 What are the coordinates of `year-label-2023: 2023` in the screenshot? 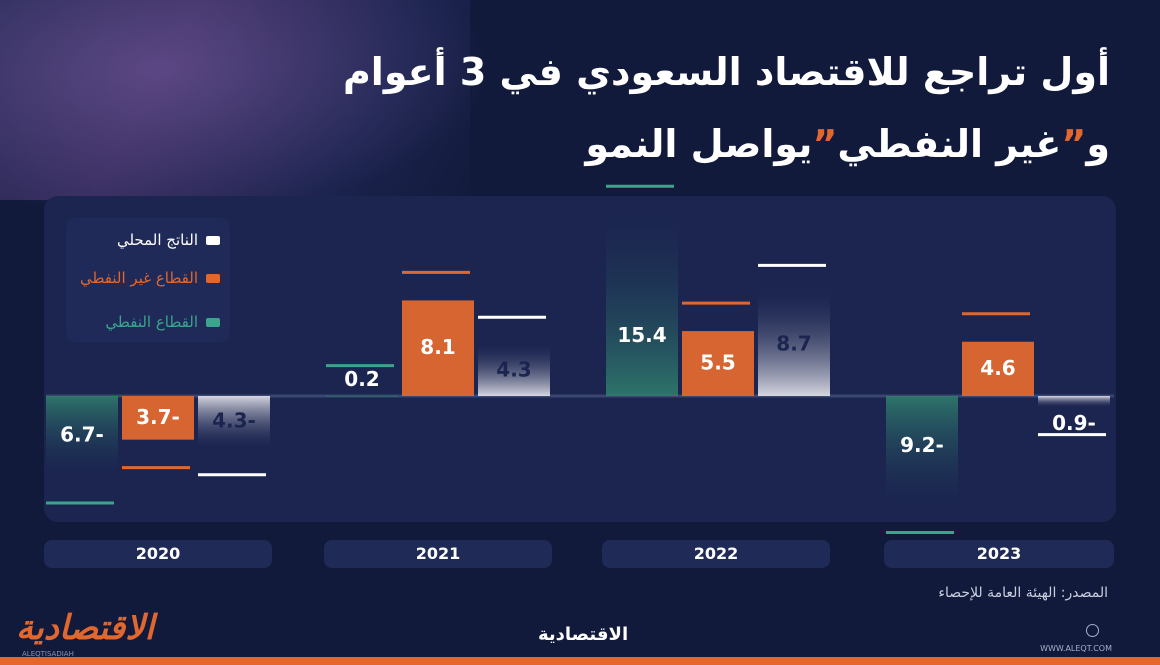 It's located at (999, 554).